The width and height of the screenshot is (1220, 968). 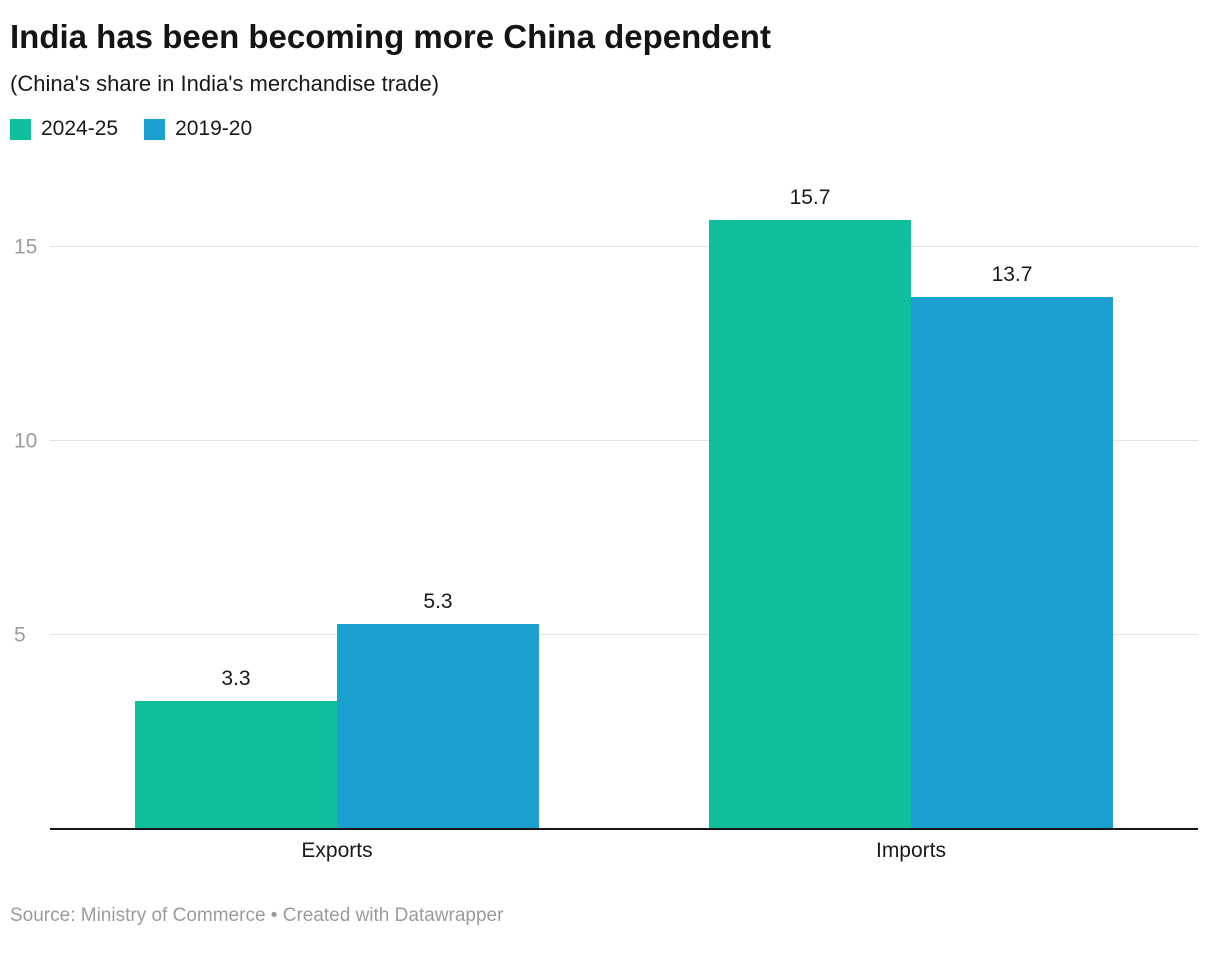 I want to click on bar-exports-2019-20: 5.3, so click(x=438, y=710).